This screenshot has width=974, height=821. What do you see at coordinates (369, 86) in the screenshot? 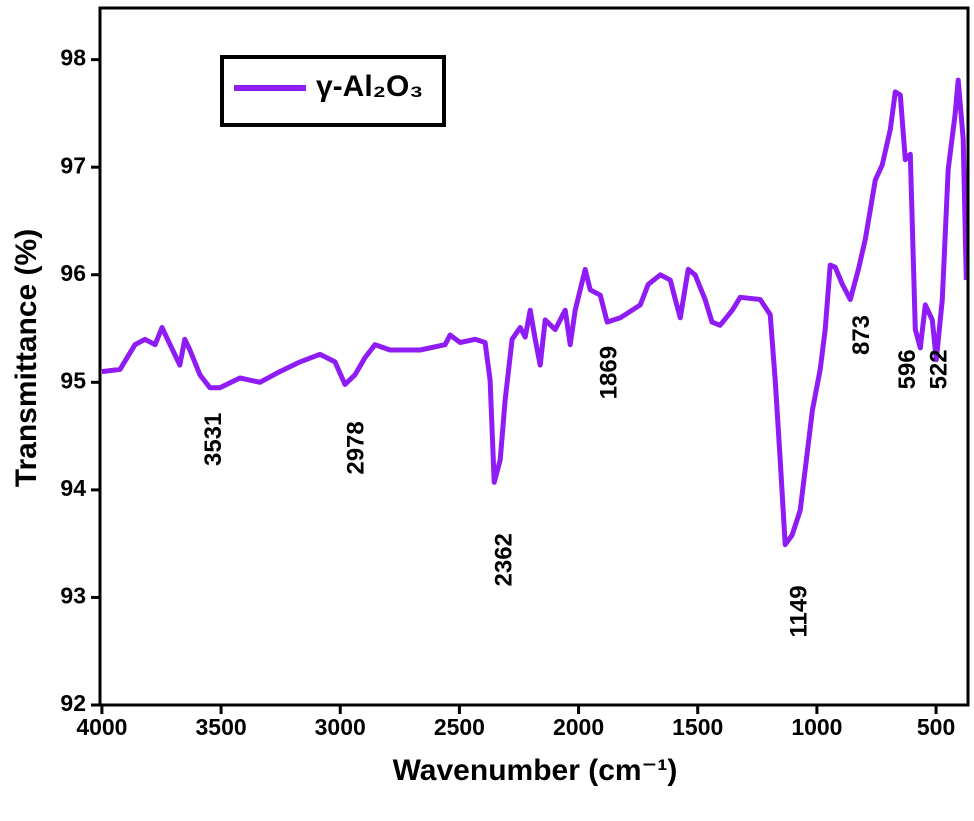
I see `legend-label: γ-Al₂O₃` at bounding box center [369, 86].